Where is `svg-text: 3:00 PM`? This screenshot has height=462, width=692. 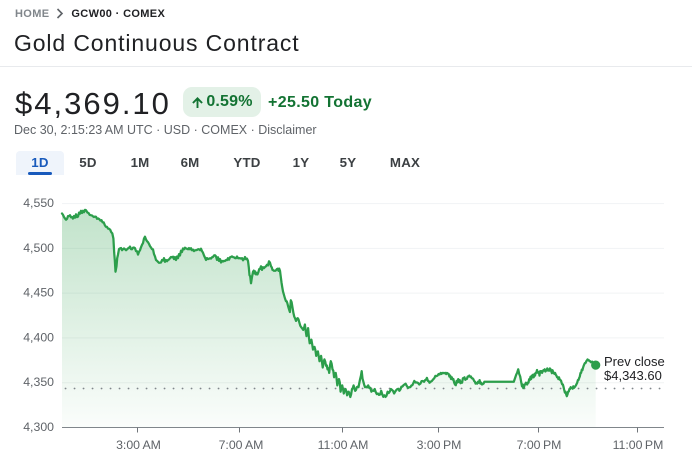 svg-text: 3:00 PM is located at coordinates (439, 445).